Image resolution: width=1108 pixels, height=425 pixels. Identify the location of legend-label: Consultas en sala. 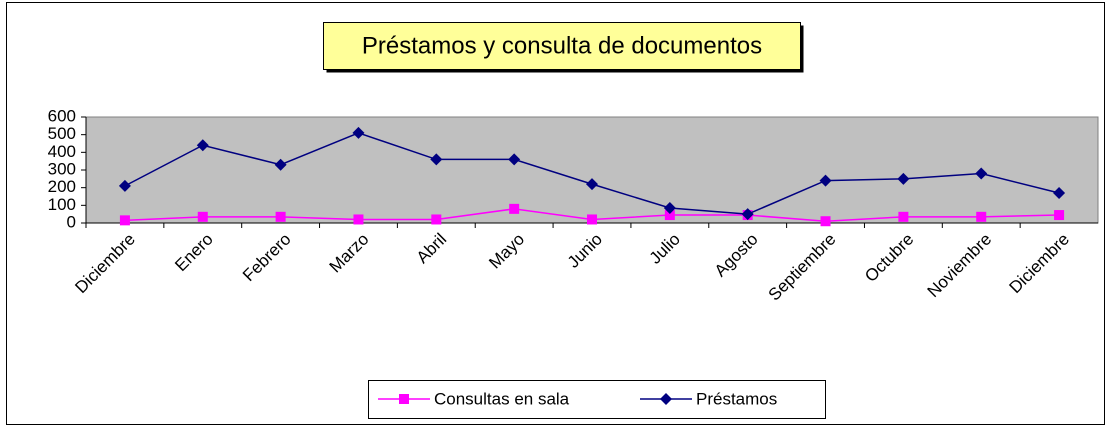
(502, 398).